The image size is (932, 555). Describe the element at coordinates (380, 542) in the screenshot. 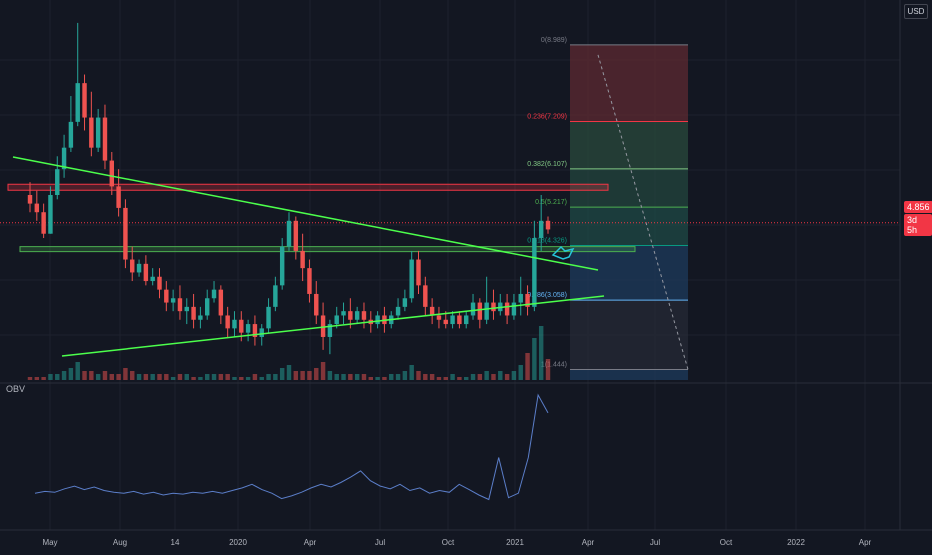

I see `x-tick-label: Jul` at that location.